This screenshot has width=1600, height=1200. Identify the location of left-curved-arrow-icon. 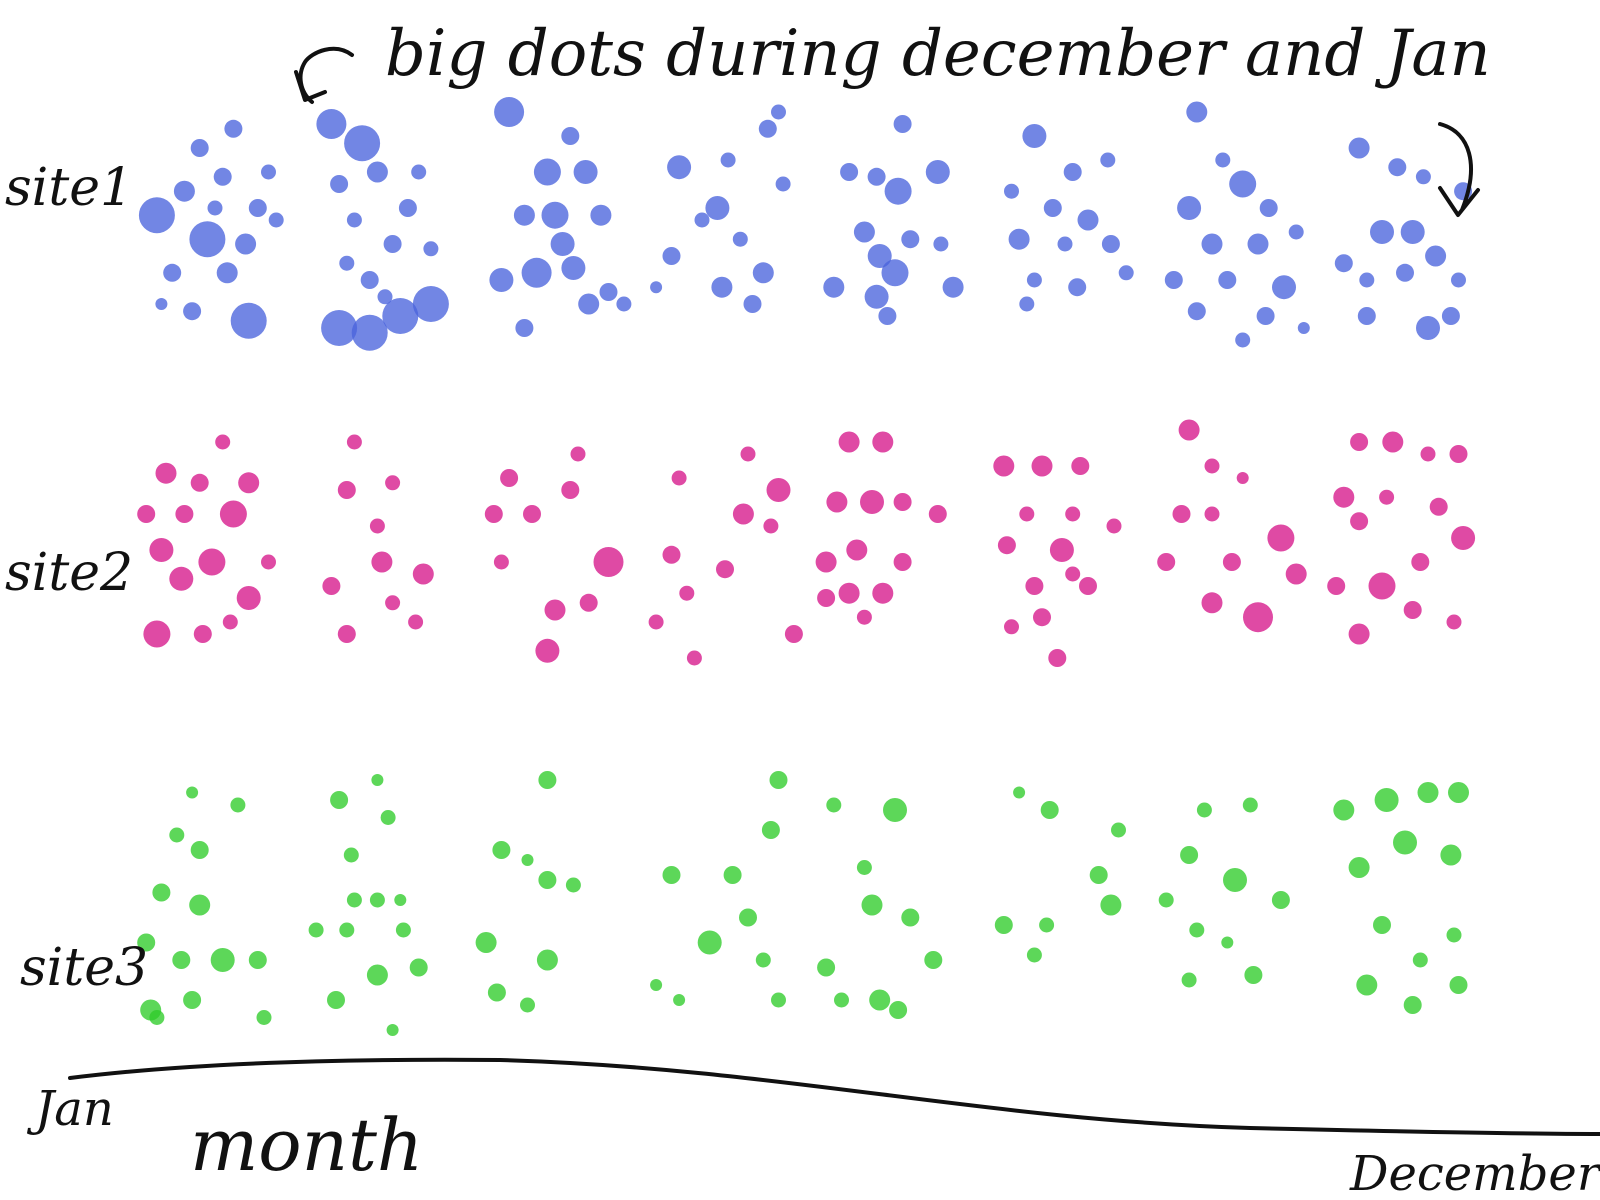
(324, 75).